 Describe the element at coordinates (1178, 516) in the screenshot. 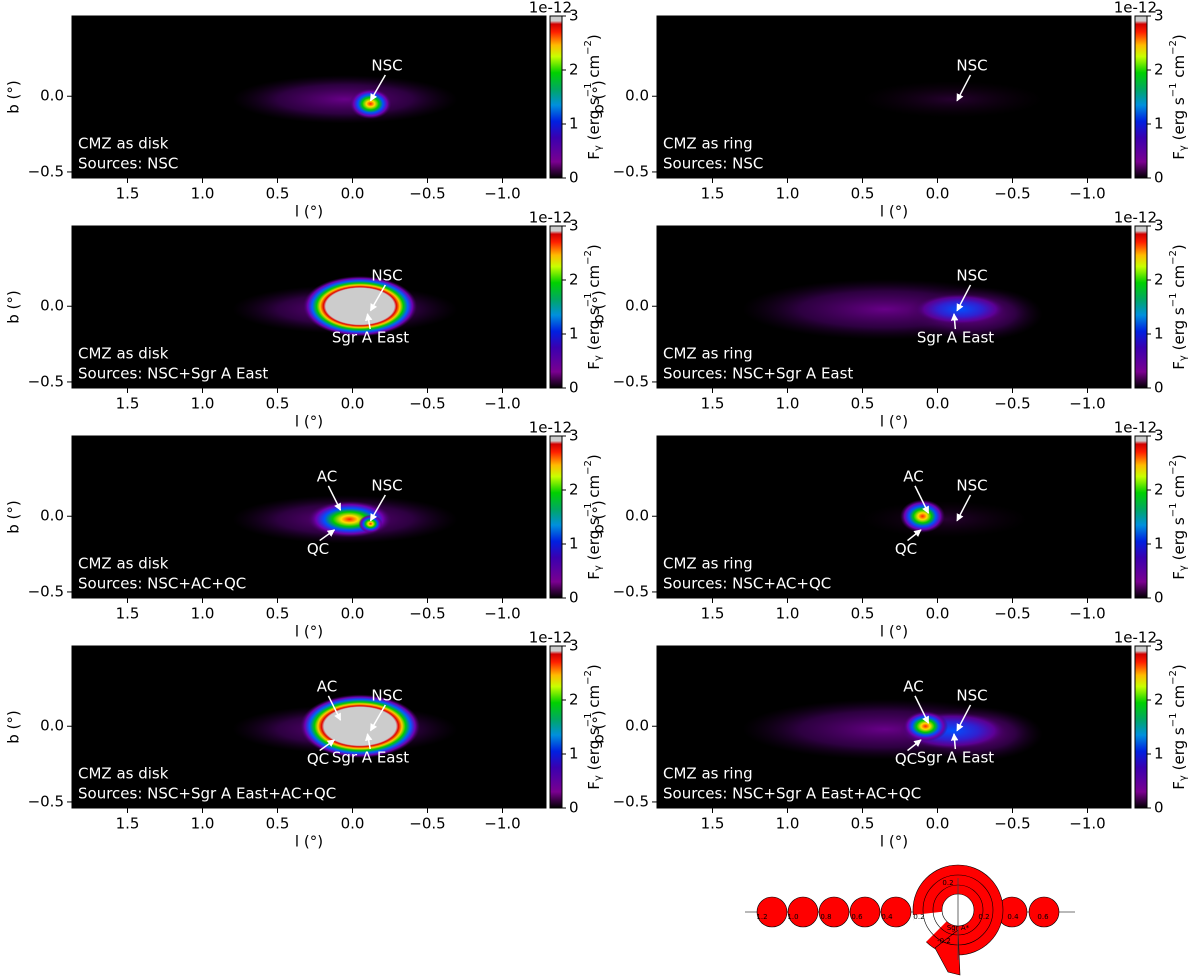

I see `colorbar-label: Fγ (erg s−1 cm−2)` at that location.